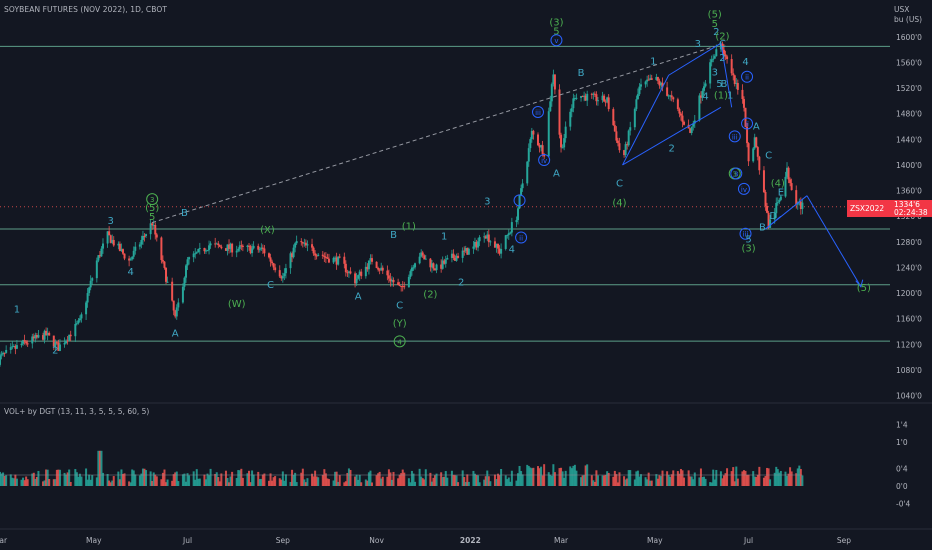 The height and width of the screenshot is (550, 932). What do you see at coordinates (844, 540) in the screenshot?
I see `time-tick-label: Sep` at bounding box center [844, 540].